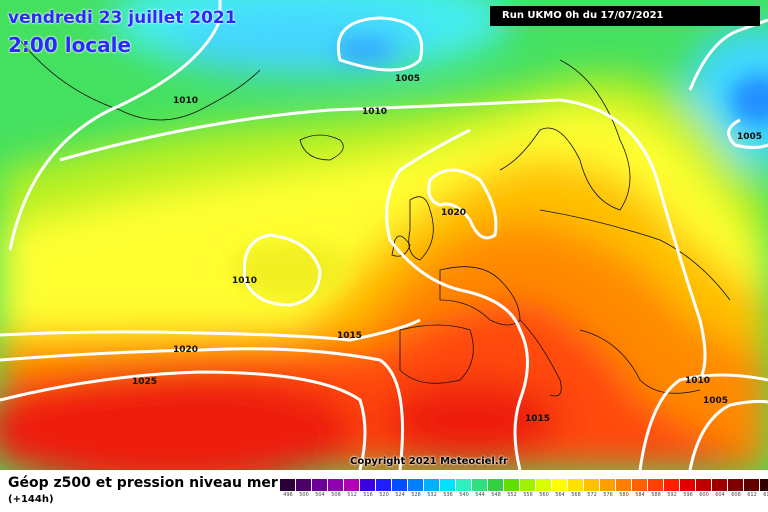 This screenshot has height=512, width=768. I want to click on legend-swatch: 612, so click(752, 488).